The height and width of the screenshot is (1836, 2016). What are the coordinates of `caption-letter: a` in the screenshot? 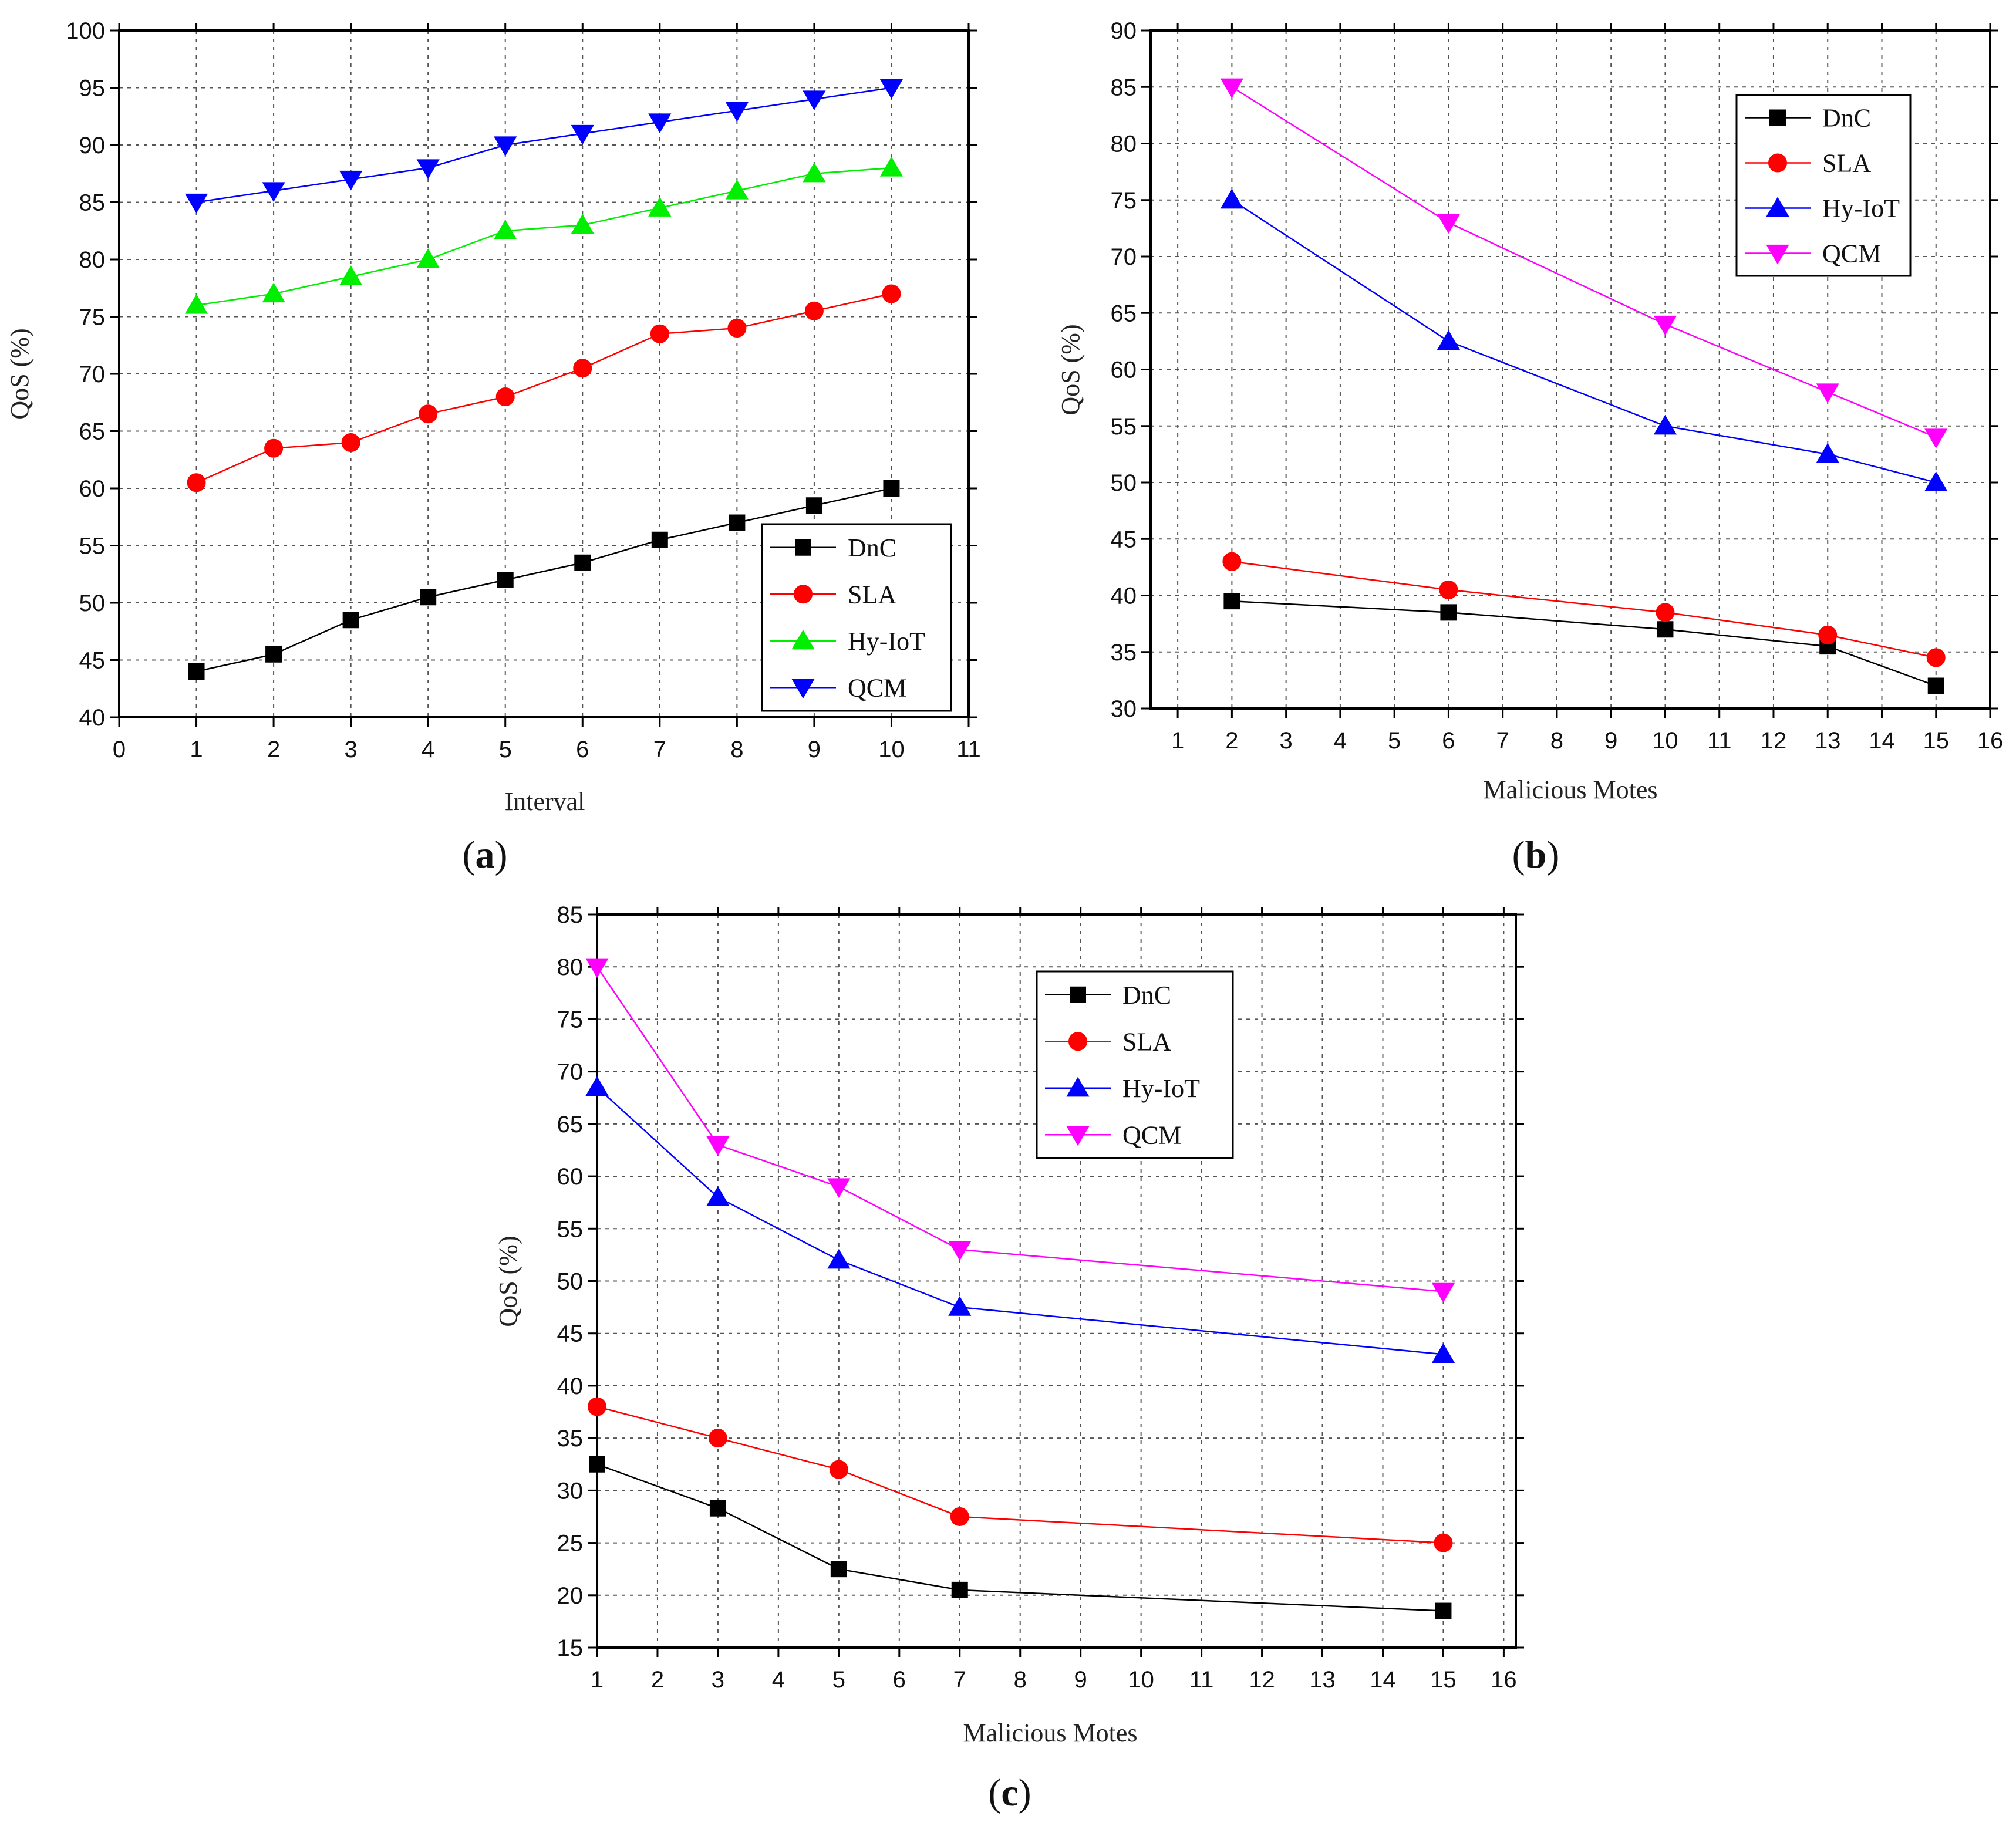 It's located at (485, 855).